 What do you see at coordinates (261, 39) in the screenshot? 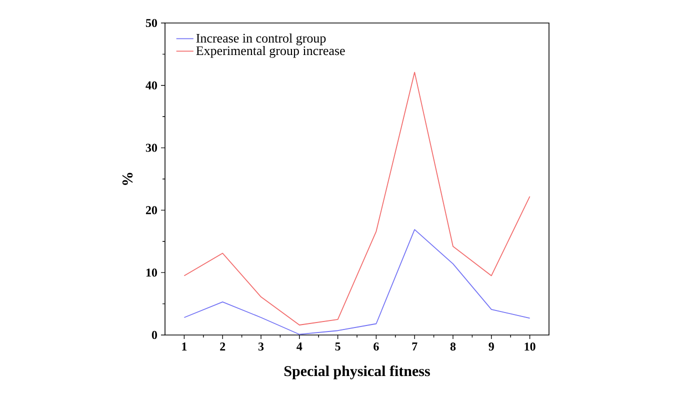
I see `legend-label: Increase in control group` at bounding box center [261, 39].